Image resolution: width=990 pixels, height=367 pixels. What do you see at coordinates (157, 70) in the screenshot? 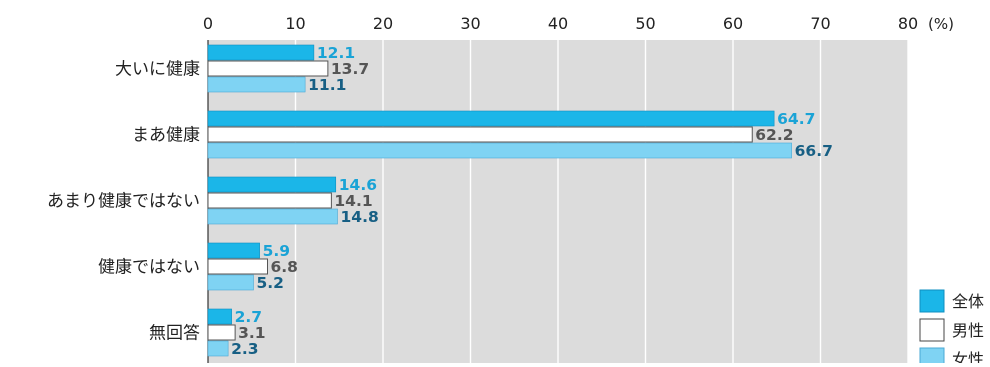
I see `category-label: 大いに健康` at bounding box center [157, 70].